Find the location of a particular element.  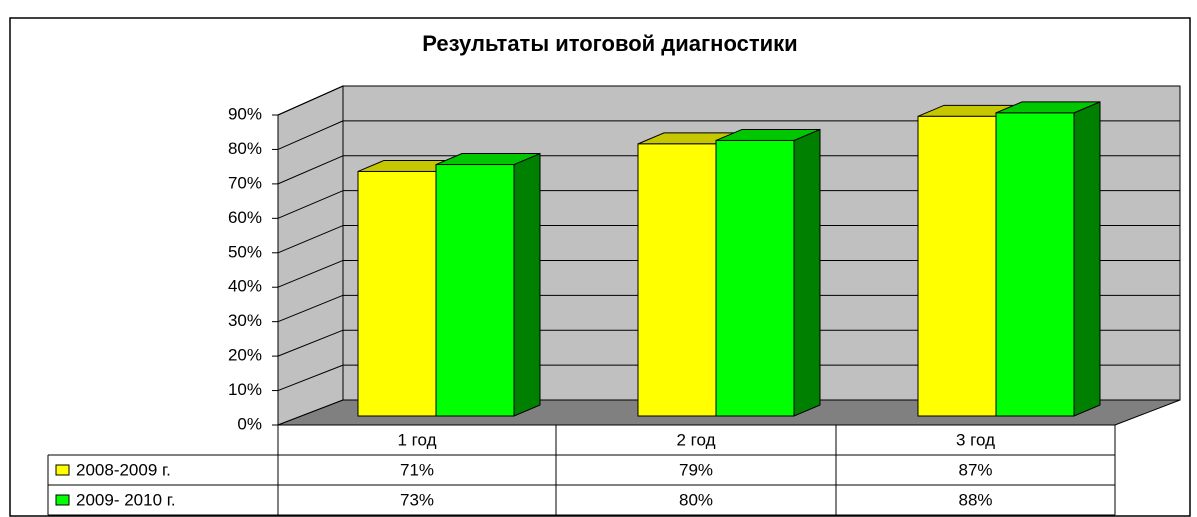

y-tick-label: 0% is located at coordinates (249, 423).